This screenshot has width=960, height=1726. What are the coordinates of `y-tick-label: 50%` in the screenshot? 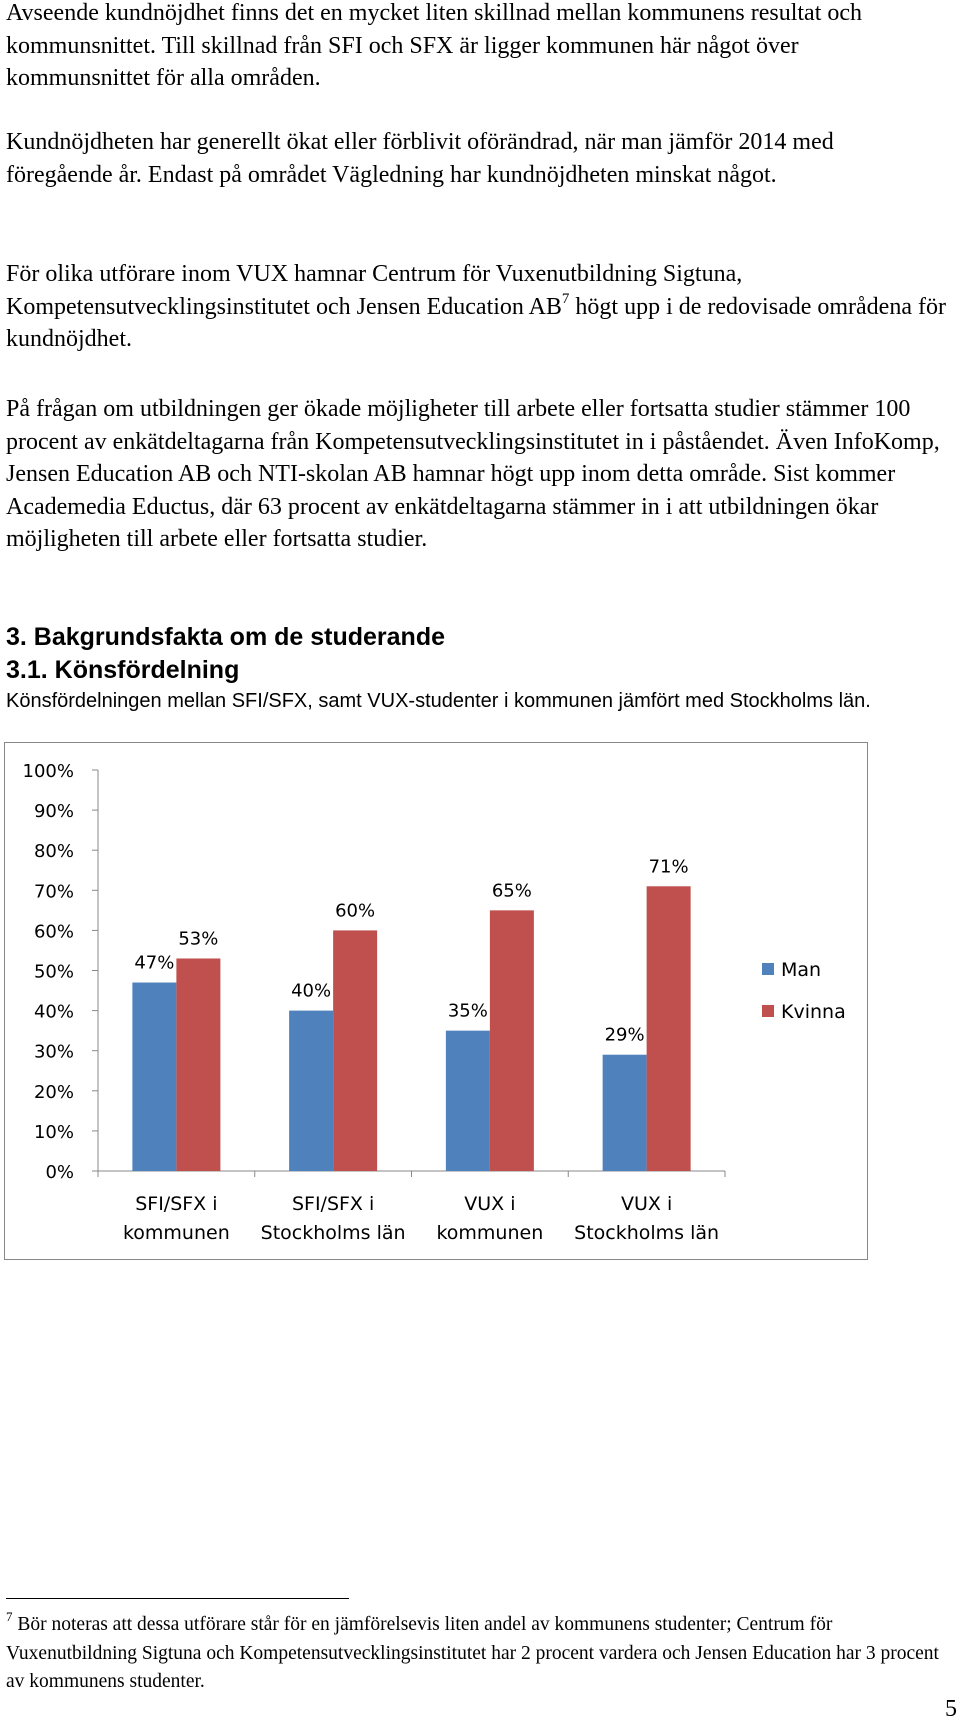 It's located at (54, 972).